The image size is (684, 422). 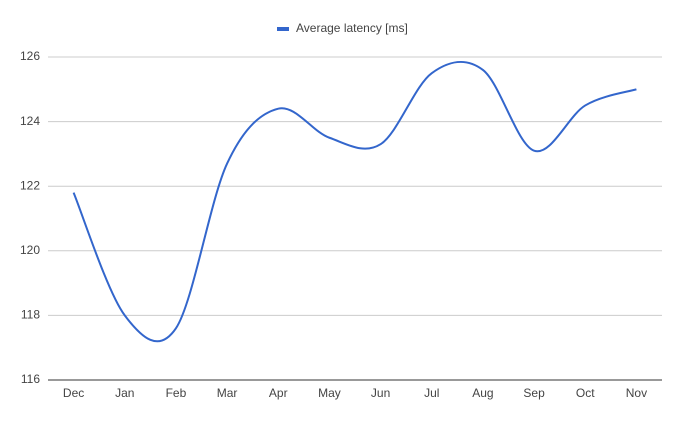 What do you see at coordinates (283, 29) in the screenshot?
I see `legend-swatch` at bounding box center [283, 29].